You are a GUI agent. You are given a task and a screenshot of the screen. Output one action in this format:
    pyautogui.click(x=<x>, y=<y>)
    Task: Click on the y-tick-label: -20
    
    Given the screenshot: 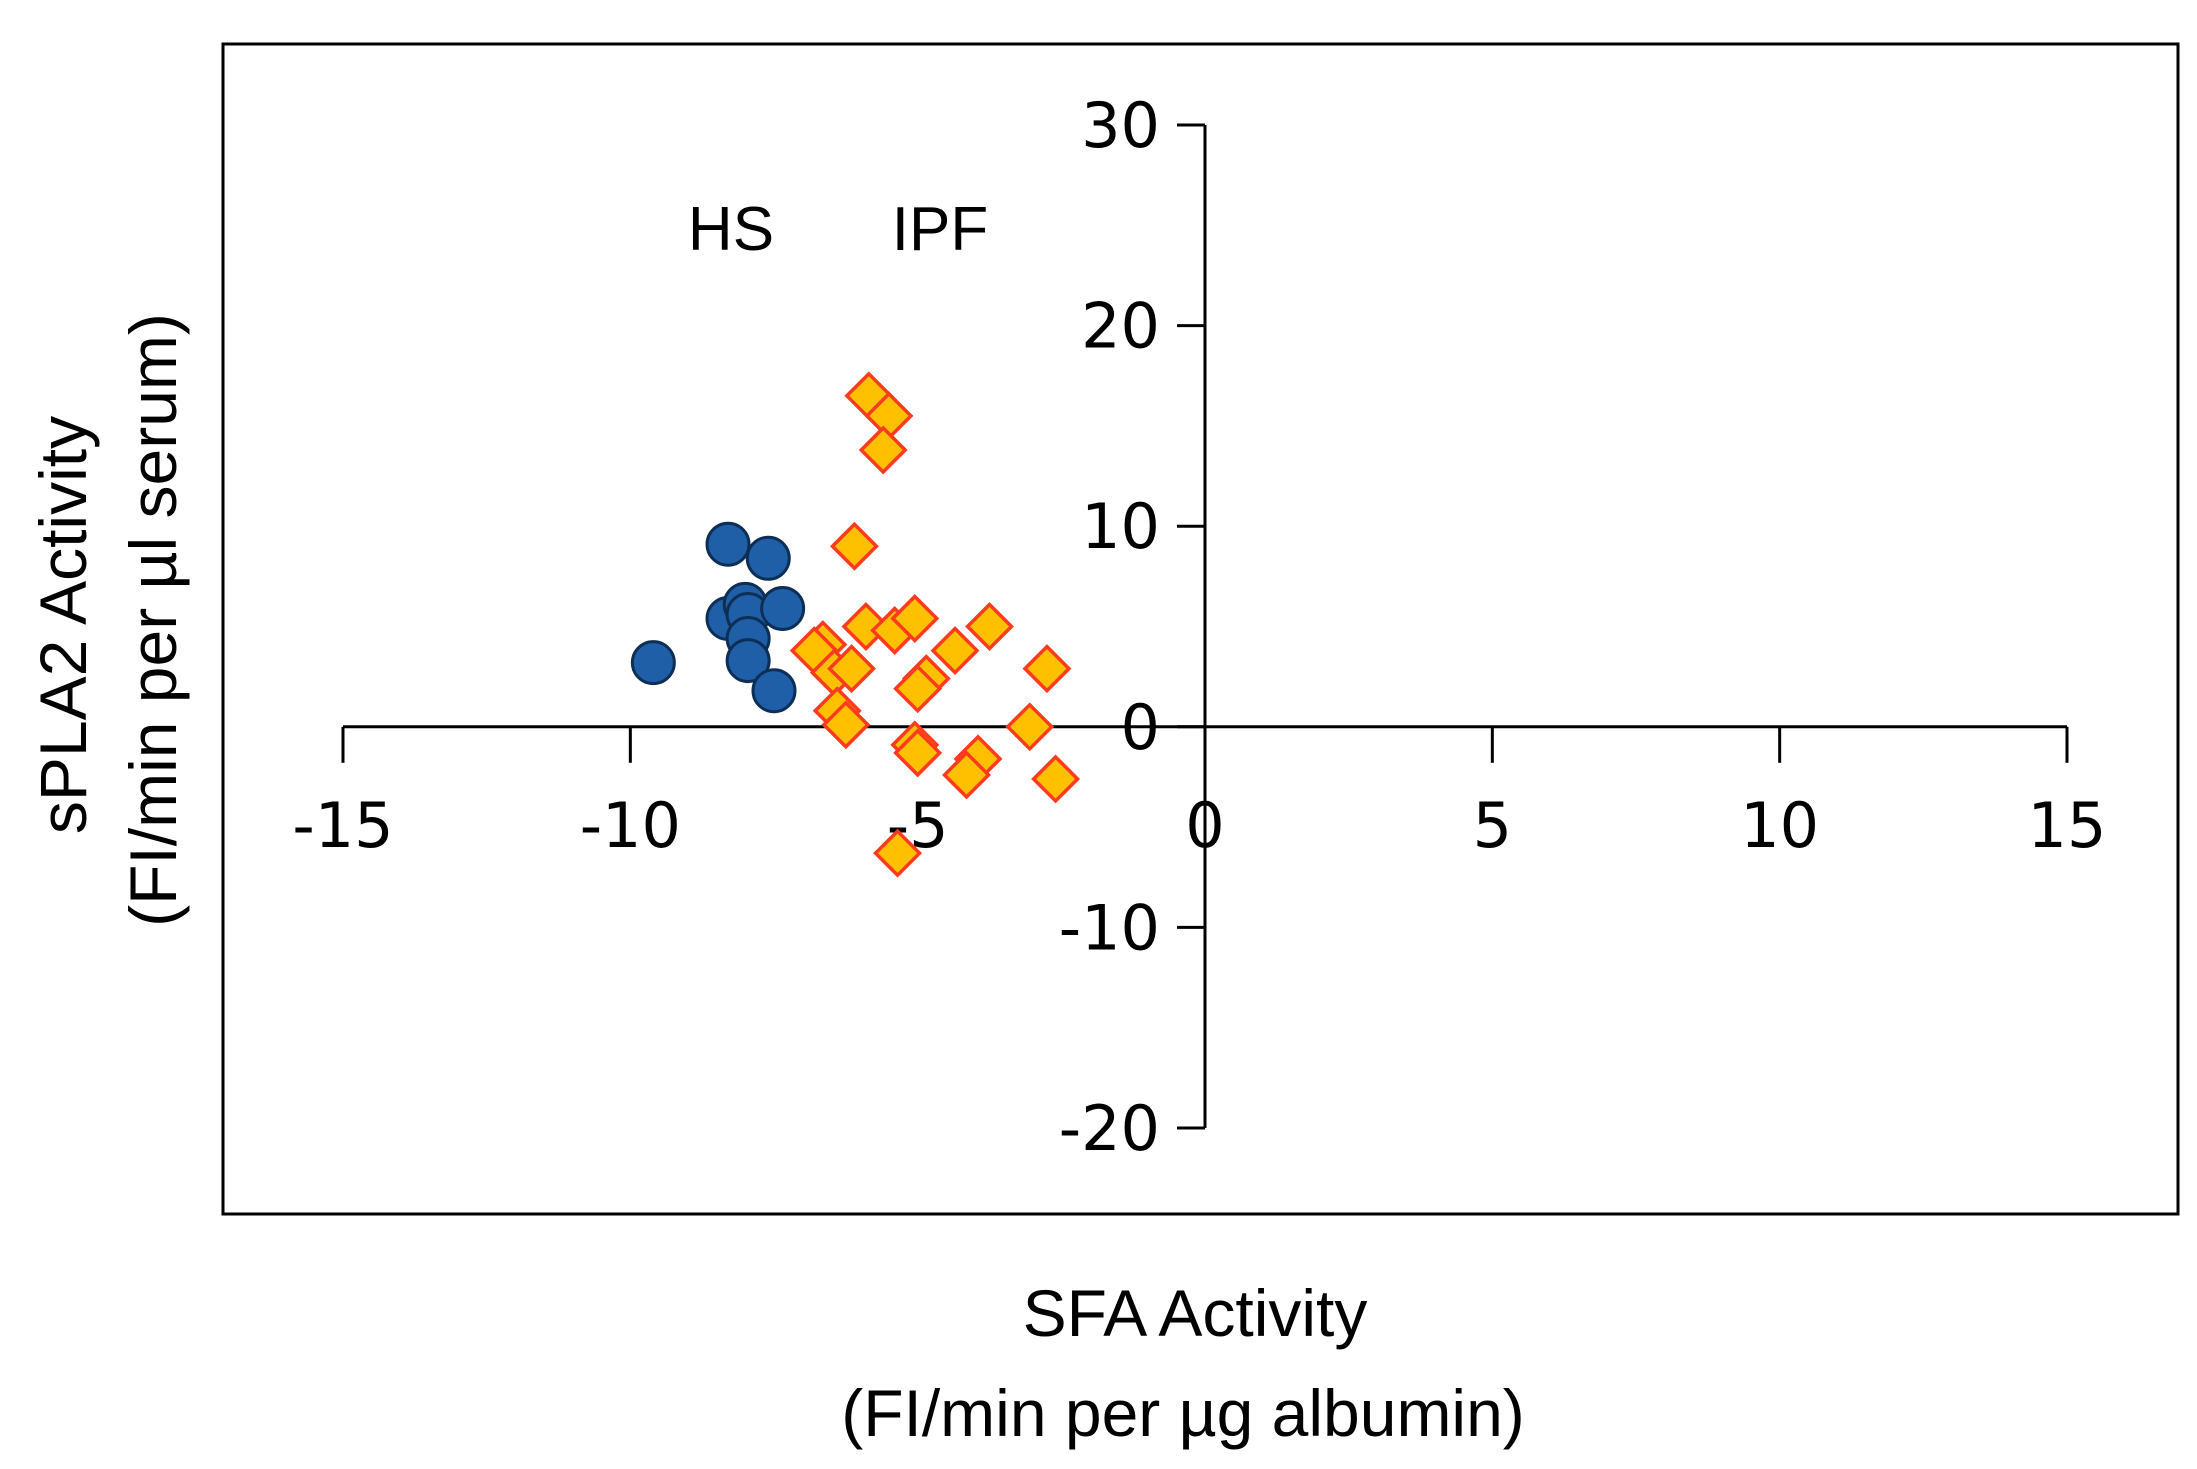 What is the action you would take?
    pyautogui.click(x=1109, y=1128)
    